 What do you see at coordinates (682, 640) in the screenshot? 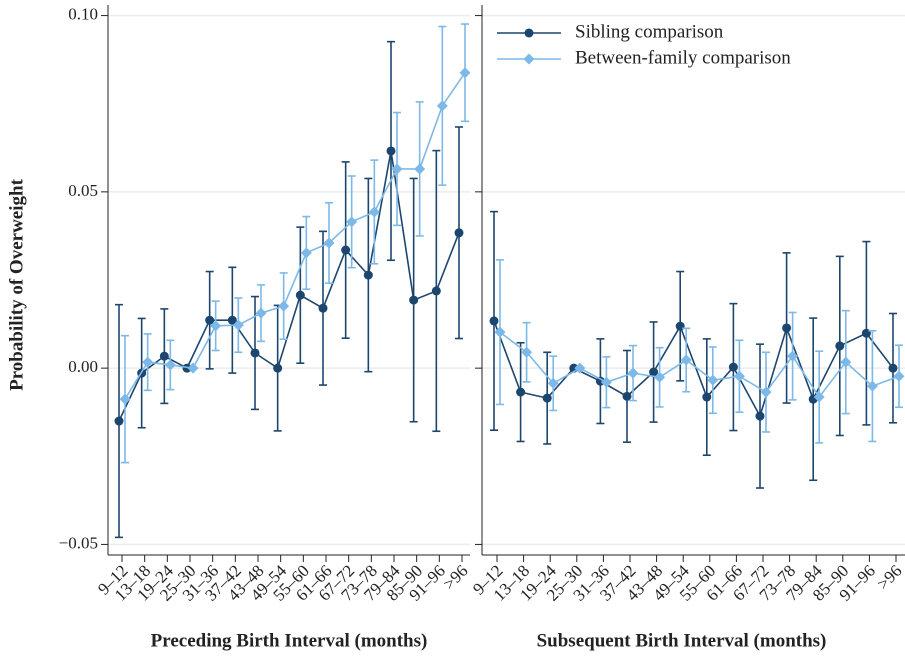
I see `x-axis-label: Subsequent Birth Interval (months)` at bounding box center [682, 640].